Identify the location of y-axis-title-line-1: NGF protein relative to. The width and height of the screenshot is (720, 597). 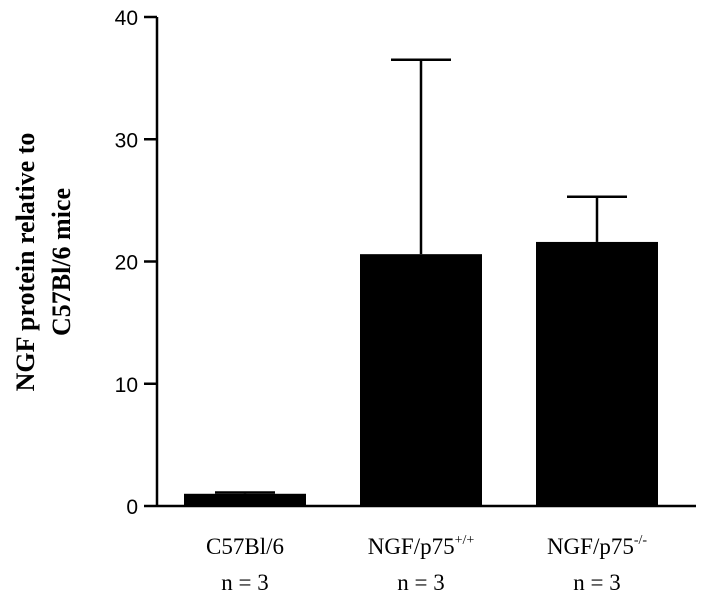
(25, 262).